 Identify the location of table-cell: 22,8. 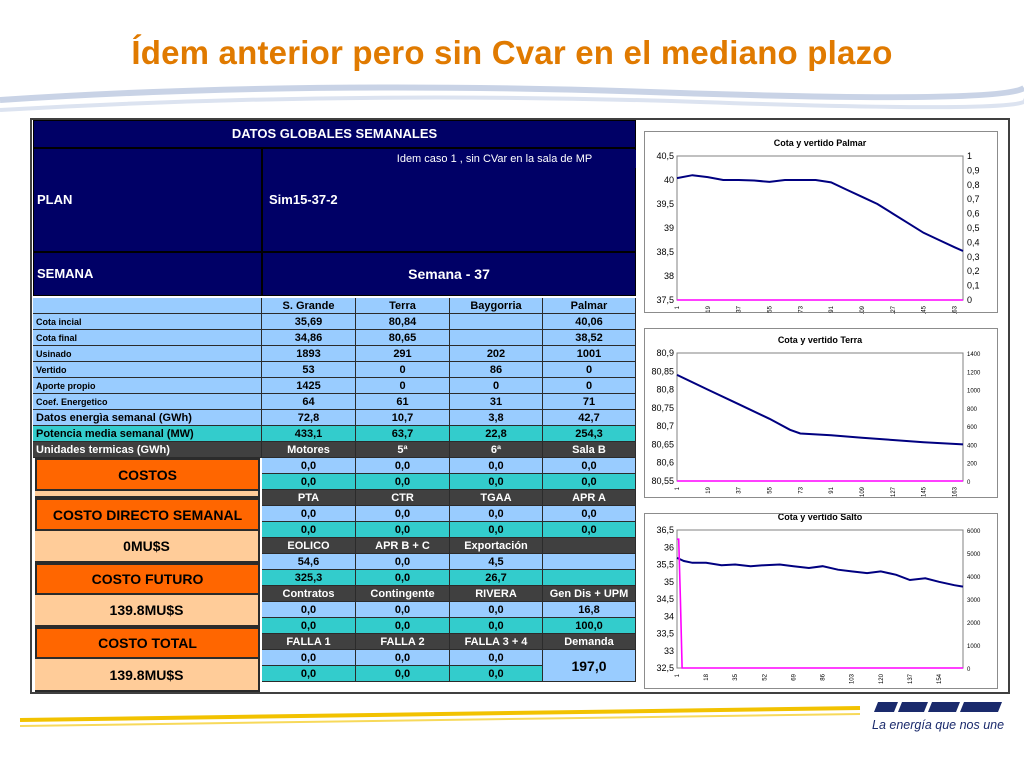
(496, 434).